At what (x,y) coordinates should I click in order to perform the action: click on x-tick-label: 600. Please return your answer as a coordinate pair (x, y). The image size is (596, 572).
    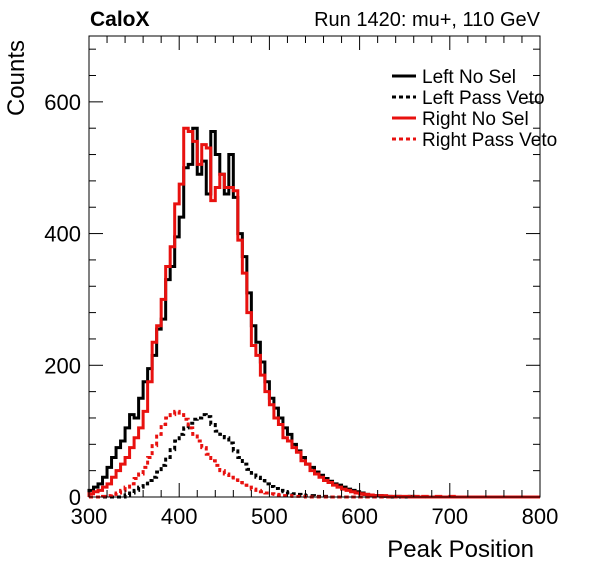
    Looking at the image, I should click on (359, 516).